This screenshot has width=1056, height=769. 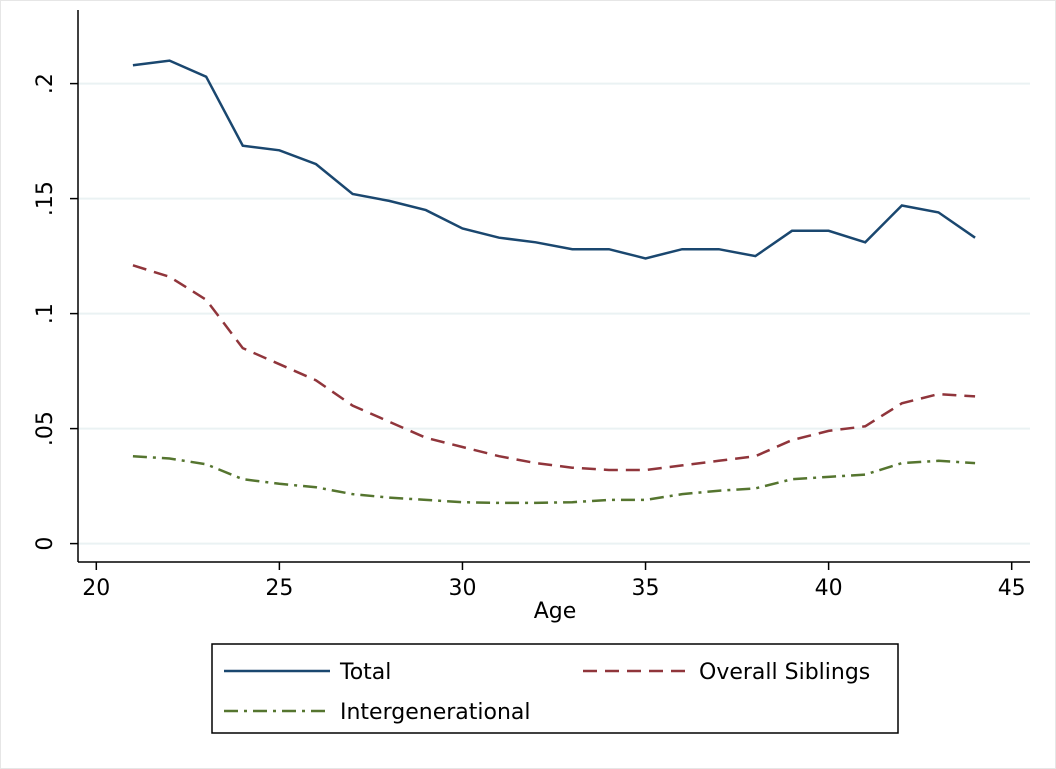 What do you see at coordinates (784, 672) in the screenshot?
I see `legend-label: Overall Siblings` at bounding box center [784, 672].